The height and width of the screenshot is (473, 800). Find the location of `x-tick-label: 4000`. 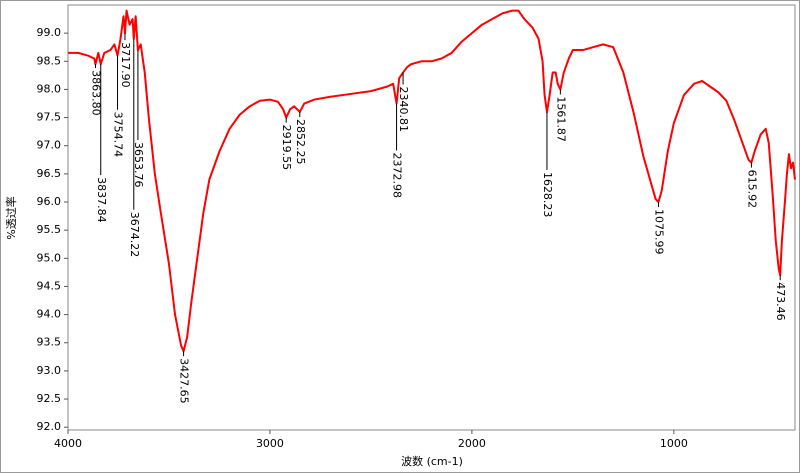

x-tick-label: 4000 is located at coordinates (68, 443).